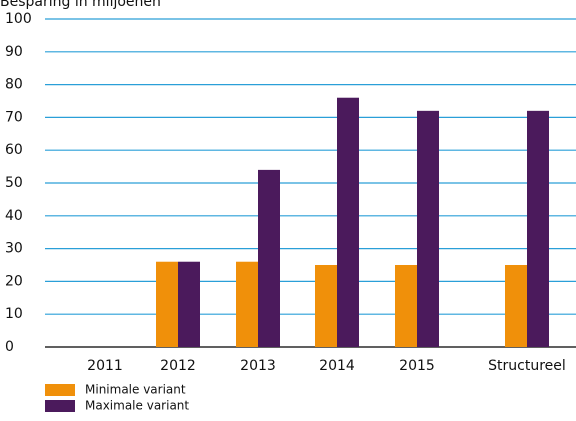 This screenshot has width=576, height=421. What do you see at coordinates (14, 314) in the screenshot?
I see `y-tick-label: 10` at bounding box center [14, 314].